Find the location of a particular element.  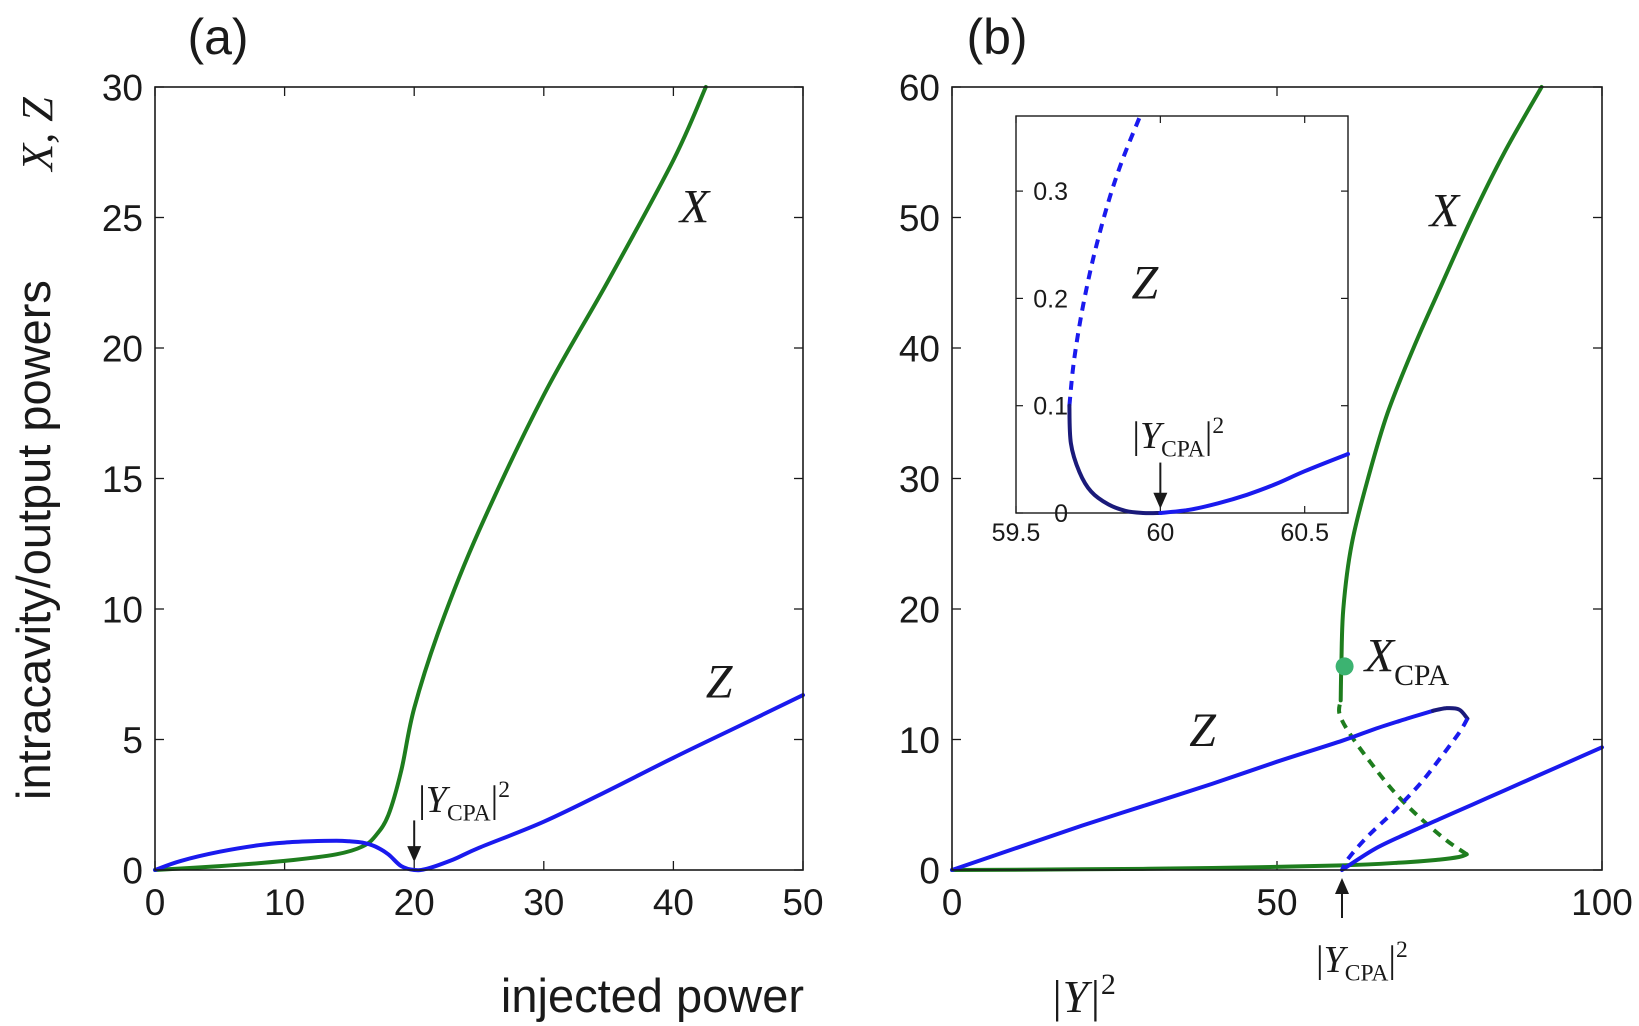

panel-b-inset: 59.5 60 60.5 0 0.1 0.2 0.3 Z |YCPA|2 is located at coordinates (1171, 331).